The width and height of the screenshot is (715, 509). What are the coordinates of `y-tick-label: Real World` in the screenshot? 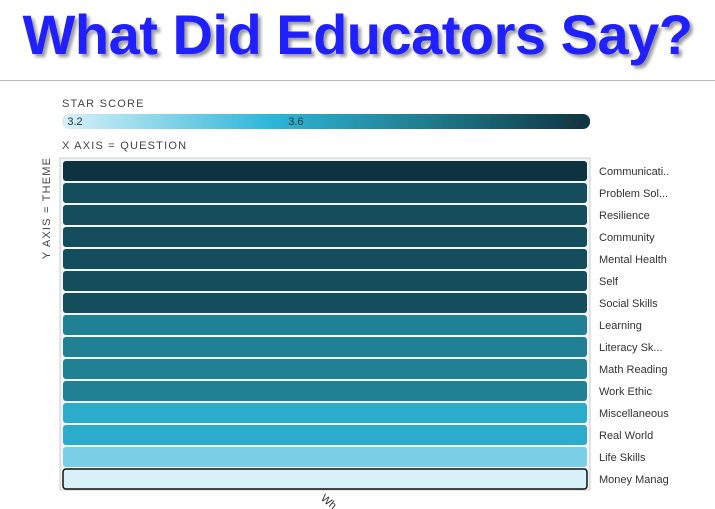 It's located at (626, 436).